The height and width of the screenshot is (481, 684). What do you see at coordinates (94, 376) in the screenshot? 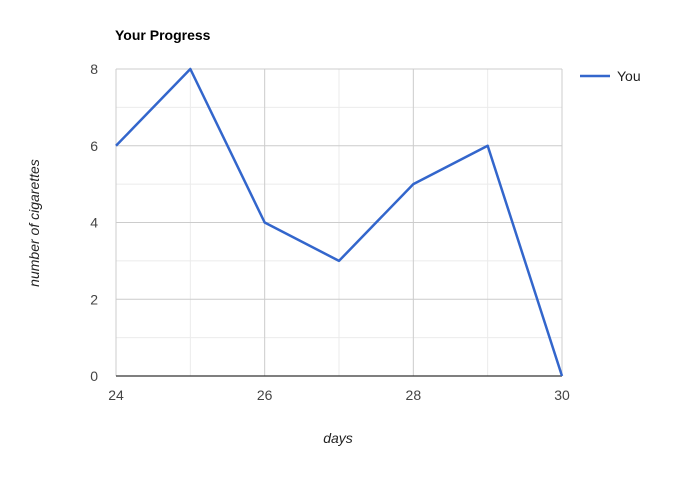
I see `y-tick-label: 0` at bounding box center [94, 376].